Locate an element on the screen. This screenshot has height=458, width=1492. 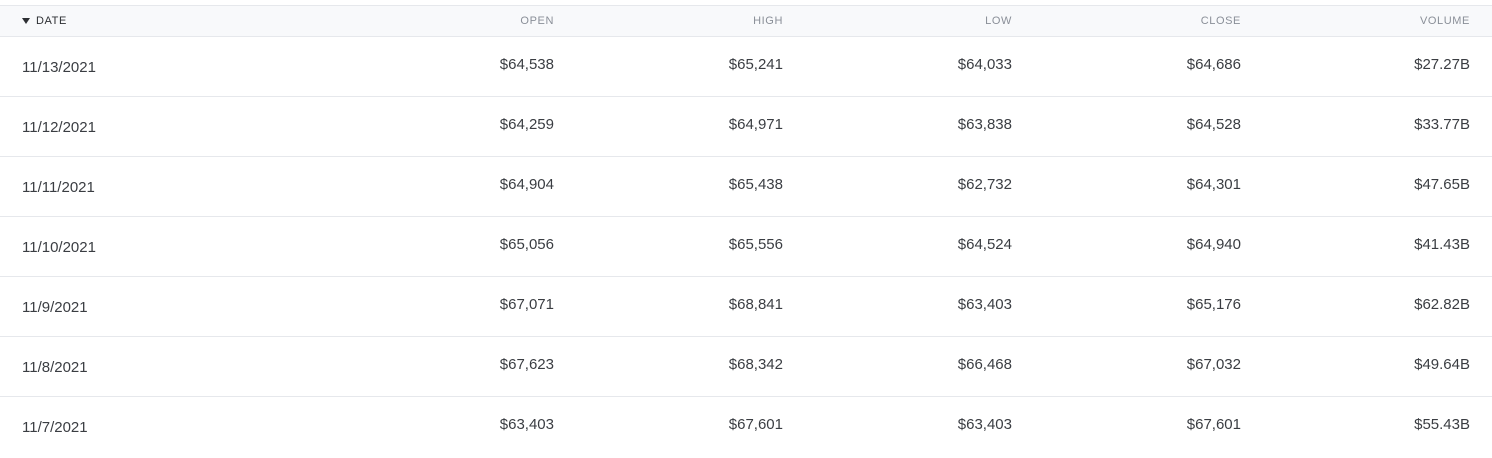
date-column-label: DATE is located at coordinates (51, 21).